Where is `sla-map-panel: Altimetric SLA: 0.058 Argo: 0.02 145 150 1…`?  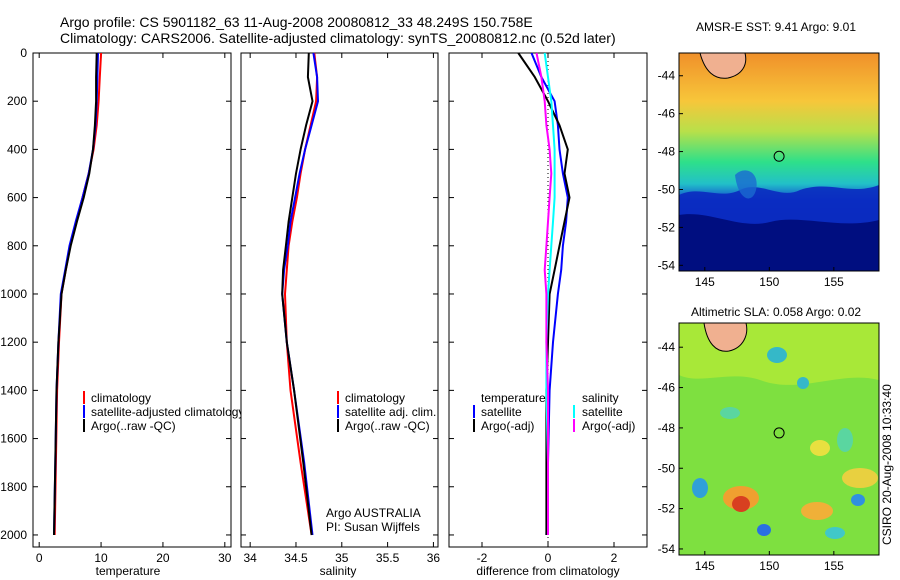 sla-map-panel: Altimetric SLA: 0.058 Argo: 0.02 145 150 1… is located at coordinates (769, 439).